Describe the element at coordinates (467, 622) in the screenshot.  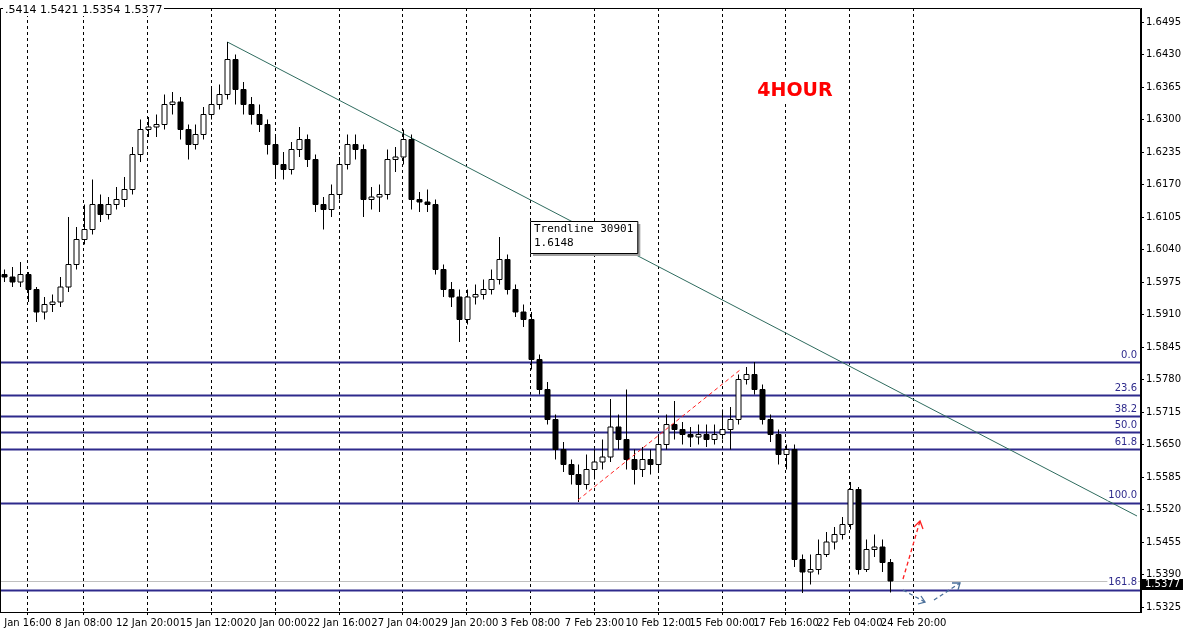
I see `x-tick-label: 29 Jan 20:00` at that location.